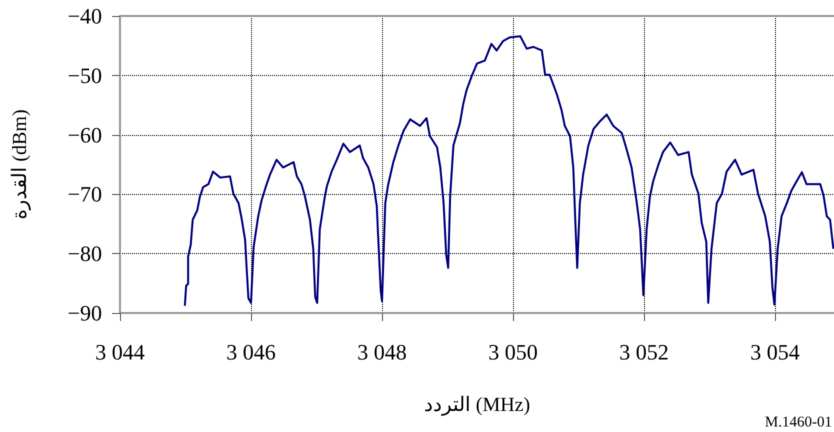  What do you see at coordinates (775, 352) in the screenshot?
I see `x-tick-label: 3 054` at bounding box center [775, 352].